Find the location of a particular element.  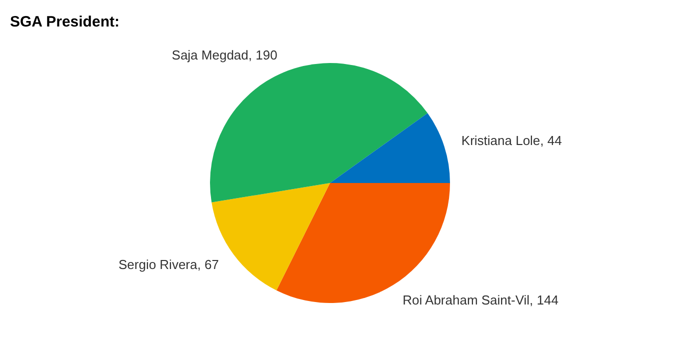

chart-title: SGA President: is located at coordinates (65, 21).